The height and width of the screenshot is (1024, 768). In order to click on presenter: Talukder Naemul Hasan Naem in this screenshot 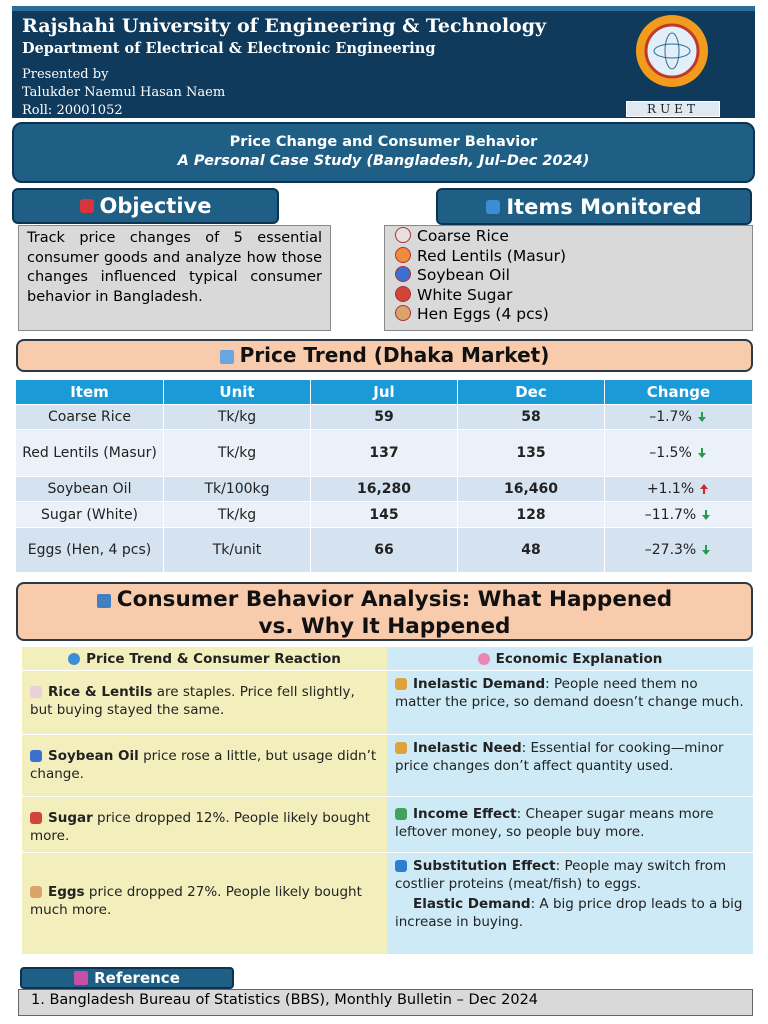, I will do `click(124, 92)`.